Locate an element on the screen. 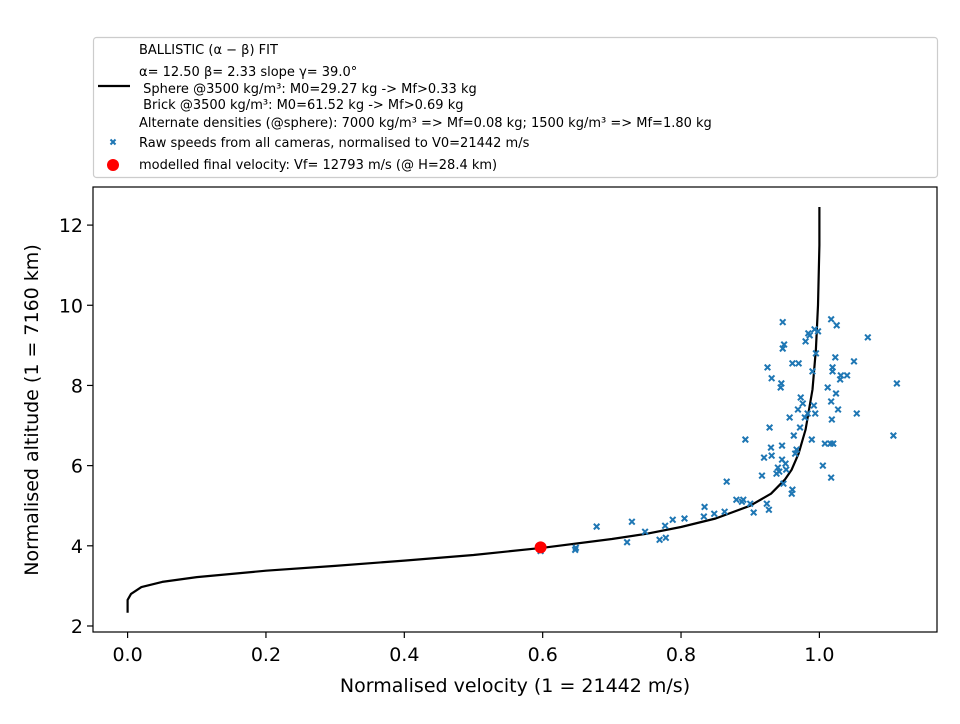 This screenshot has height=724, width=960. x-tick-label: 0.4 is located at coordinates (404, 655).